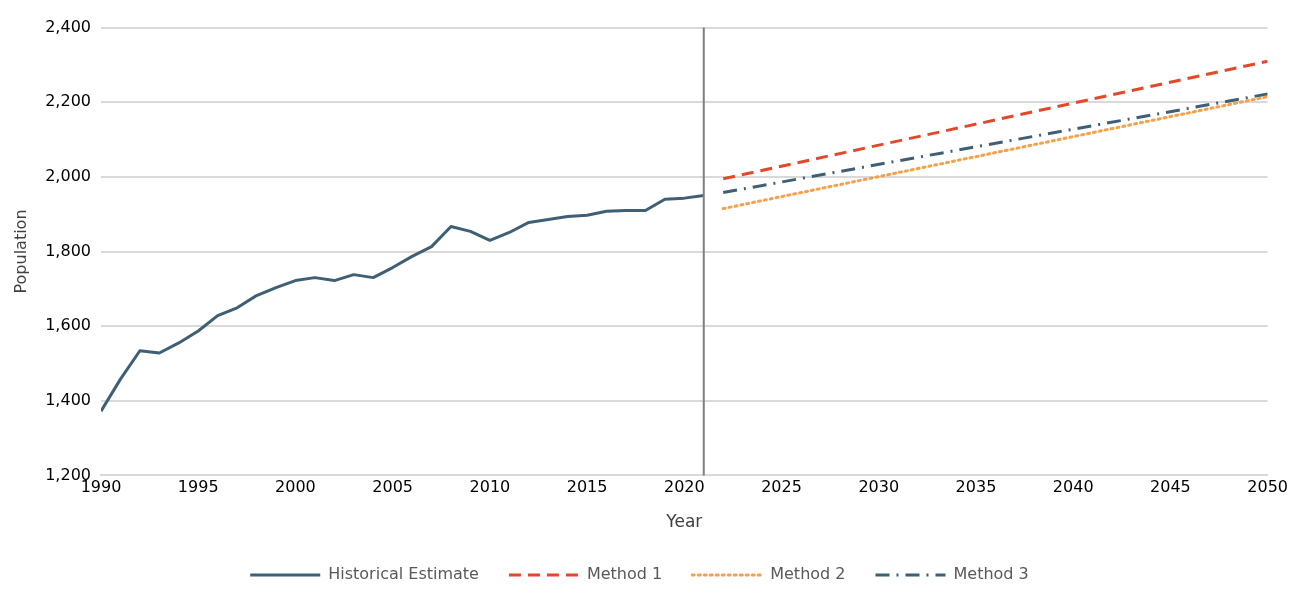  I want to click on y-axis-title: Population, so click(20, 251).